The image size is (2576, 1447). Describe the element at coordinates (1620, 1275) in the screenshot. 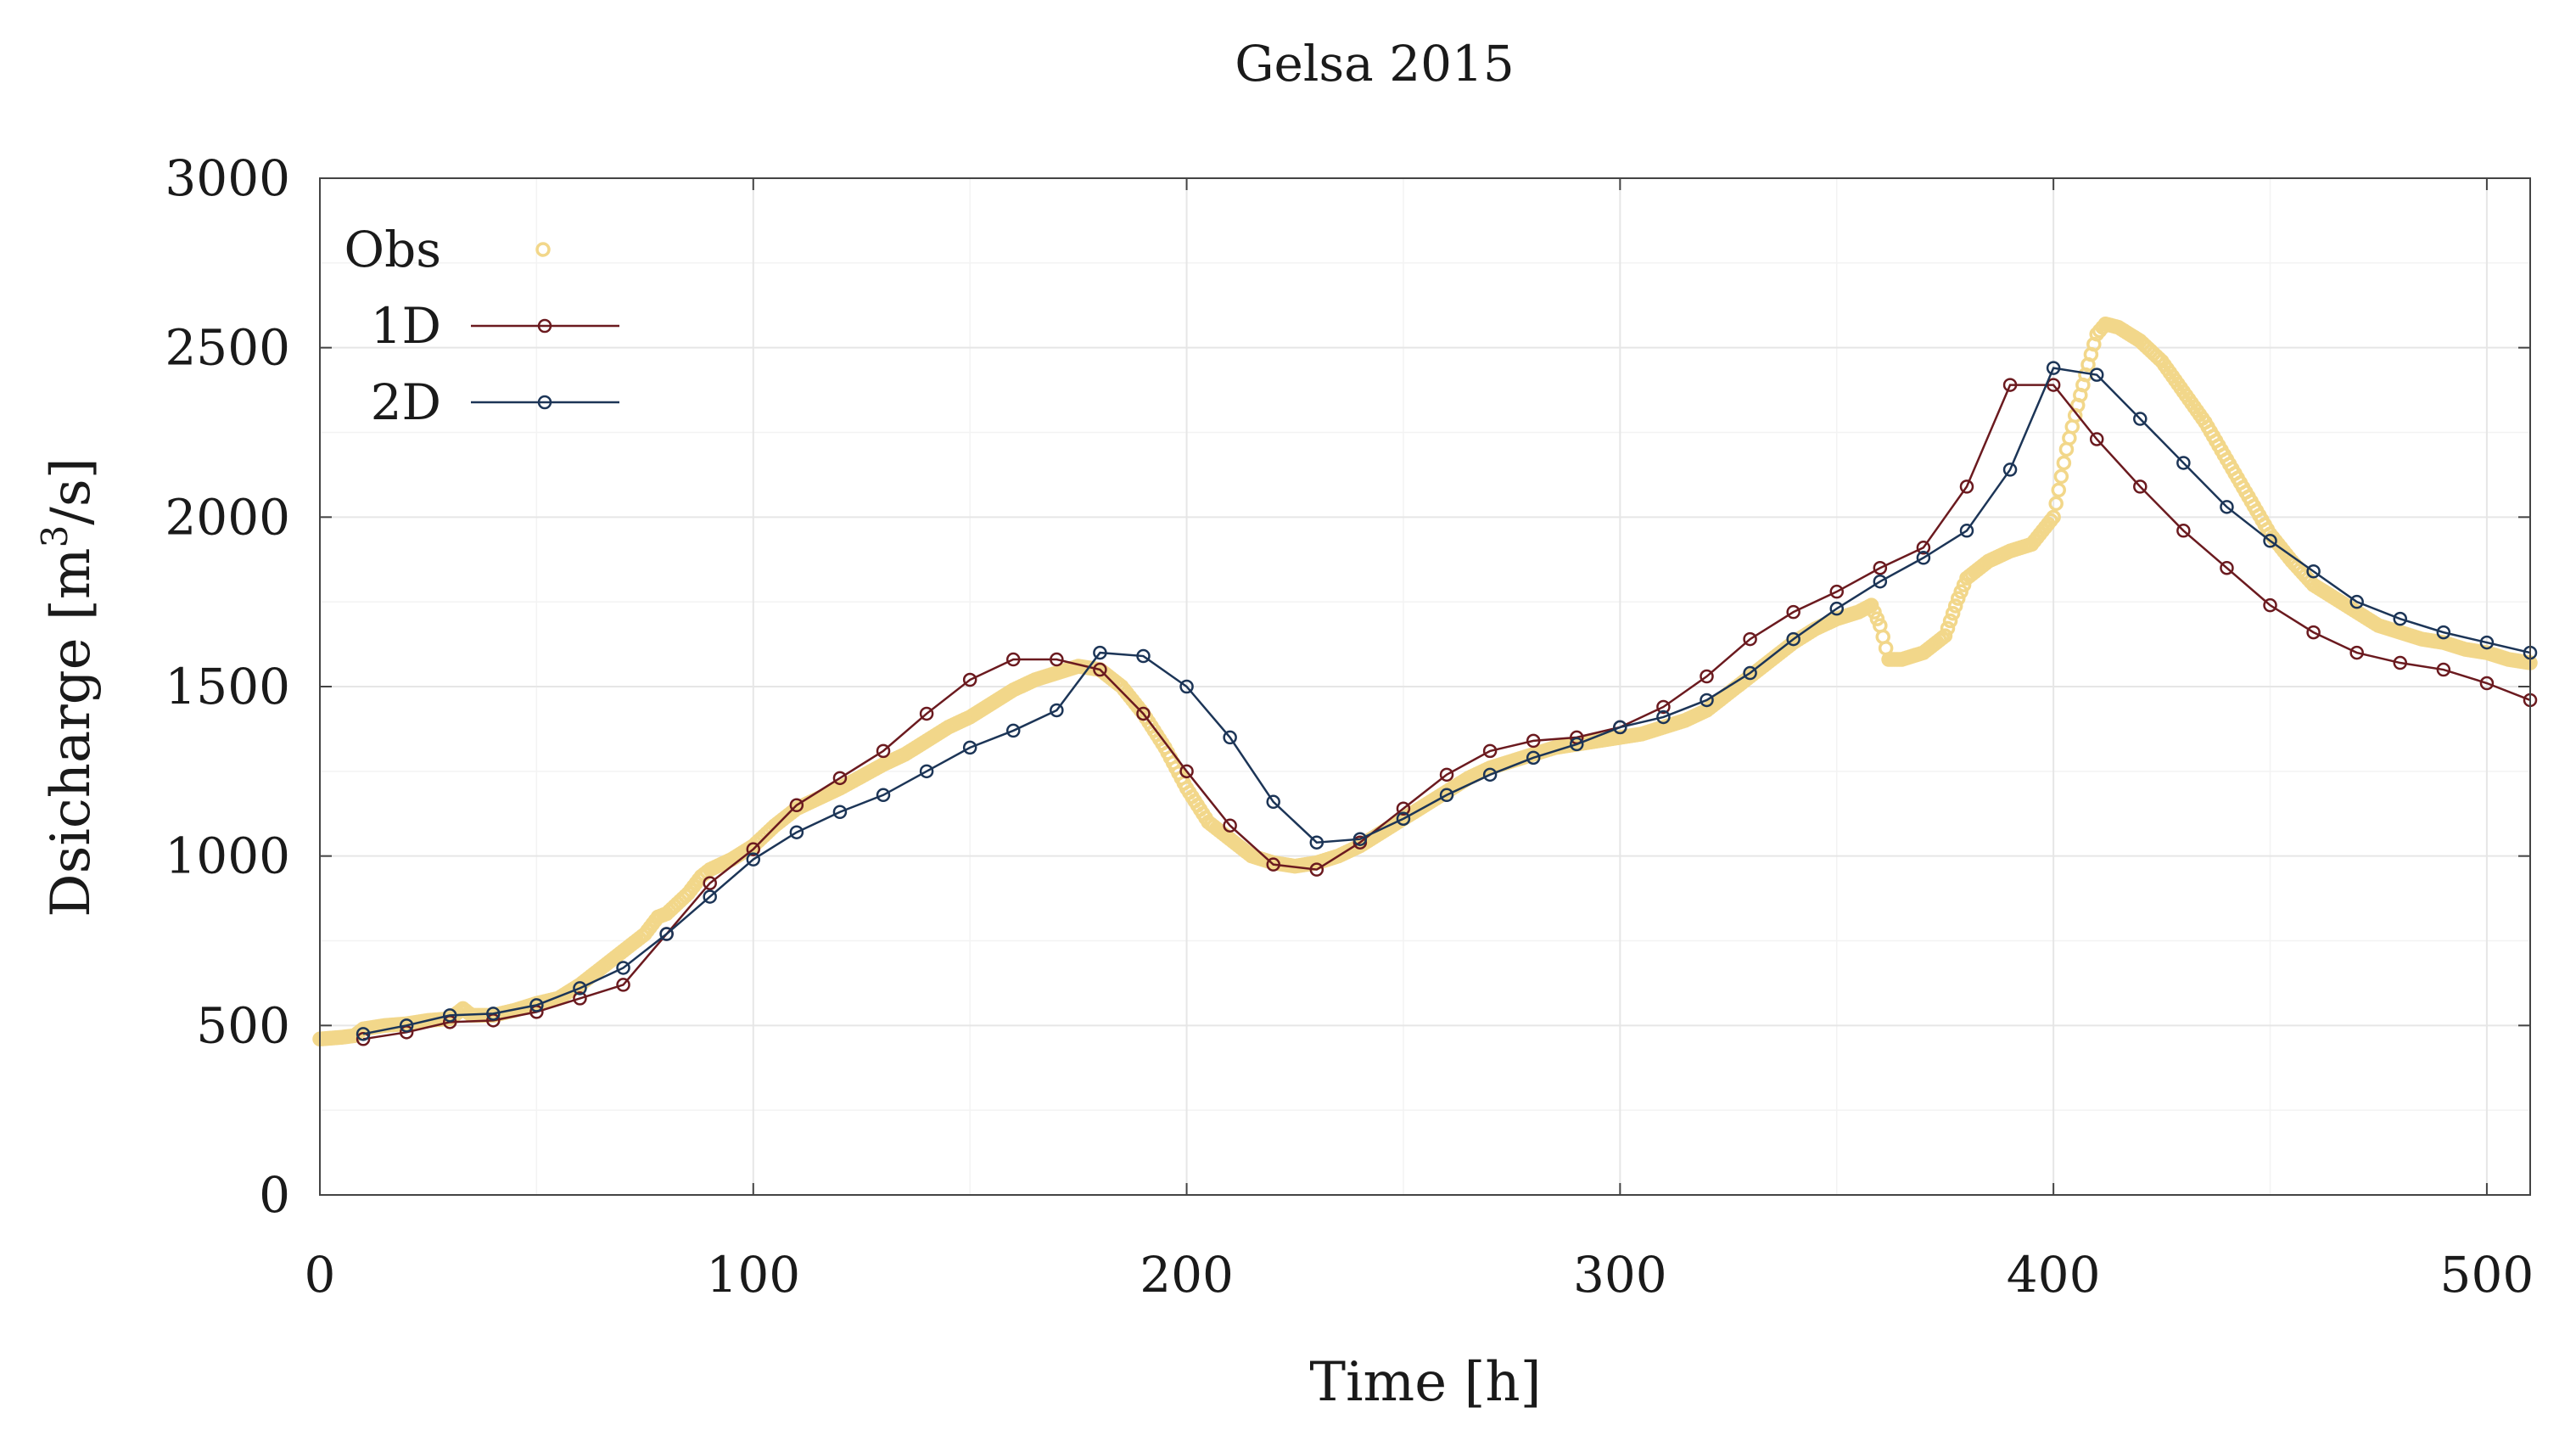

I see `x-tick-label: 300` at that location.